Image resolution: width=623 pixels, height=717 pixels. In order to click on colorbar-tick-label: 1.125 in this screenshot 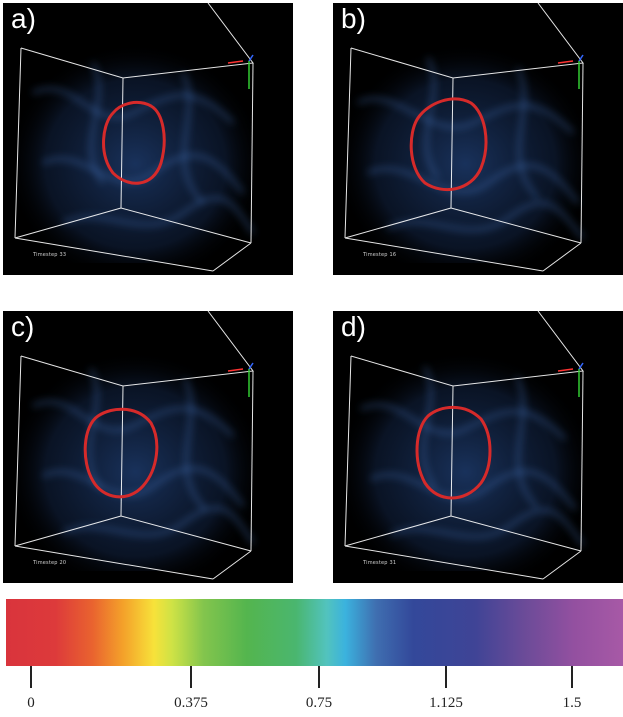, I will do `click(446, 703)`.